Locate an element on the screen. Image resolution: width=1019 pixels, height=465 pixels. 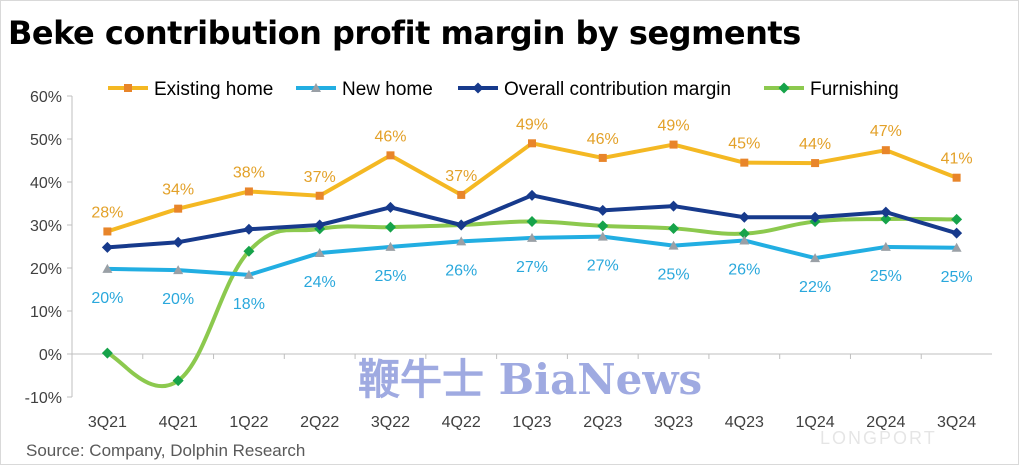
x-tick-label: 3Q24 is located at coordinates (956, 422).